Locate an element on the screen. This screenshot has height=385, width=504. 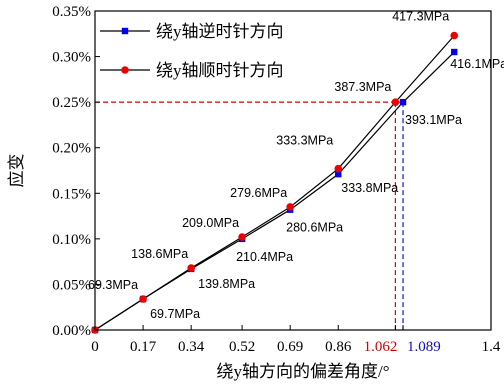
y-tick-label: 0.20% is located at coordinates (71, 149).